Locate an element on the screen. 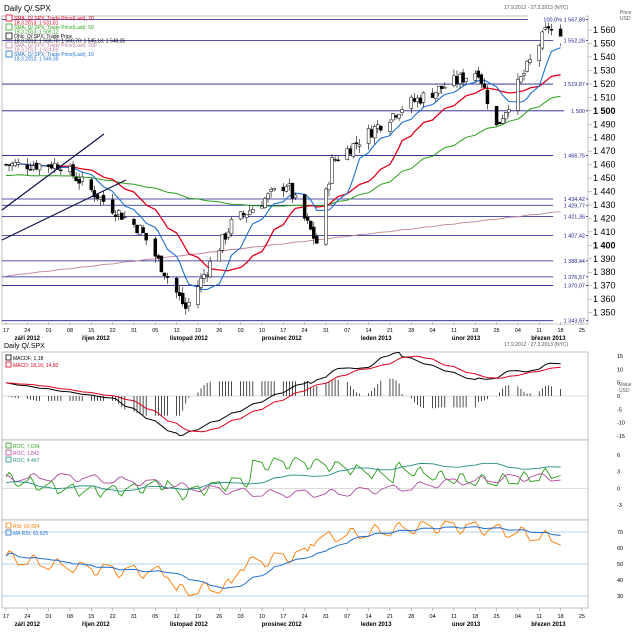 This screenshot has height=635, width=640. sma200-line is located at coordinates (283, 244).